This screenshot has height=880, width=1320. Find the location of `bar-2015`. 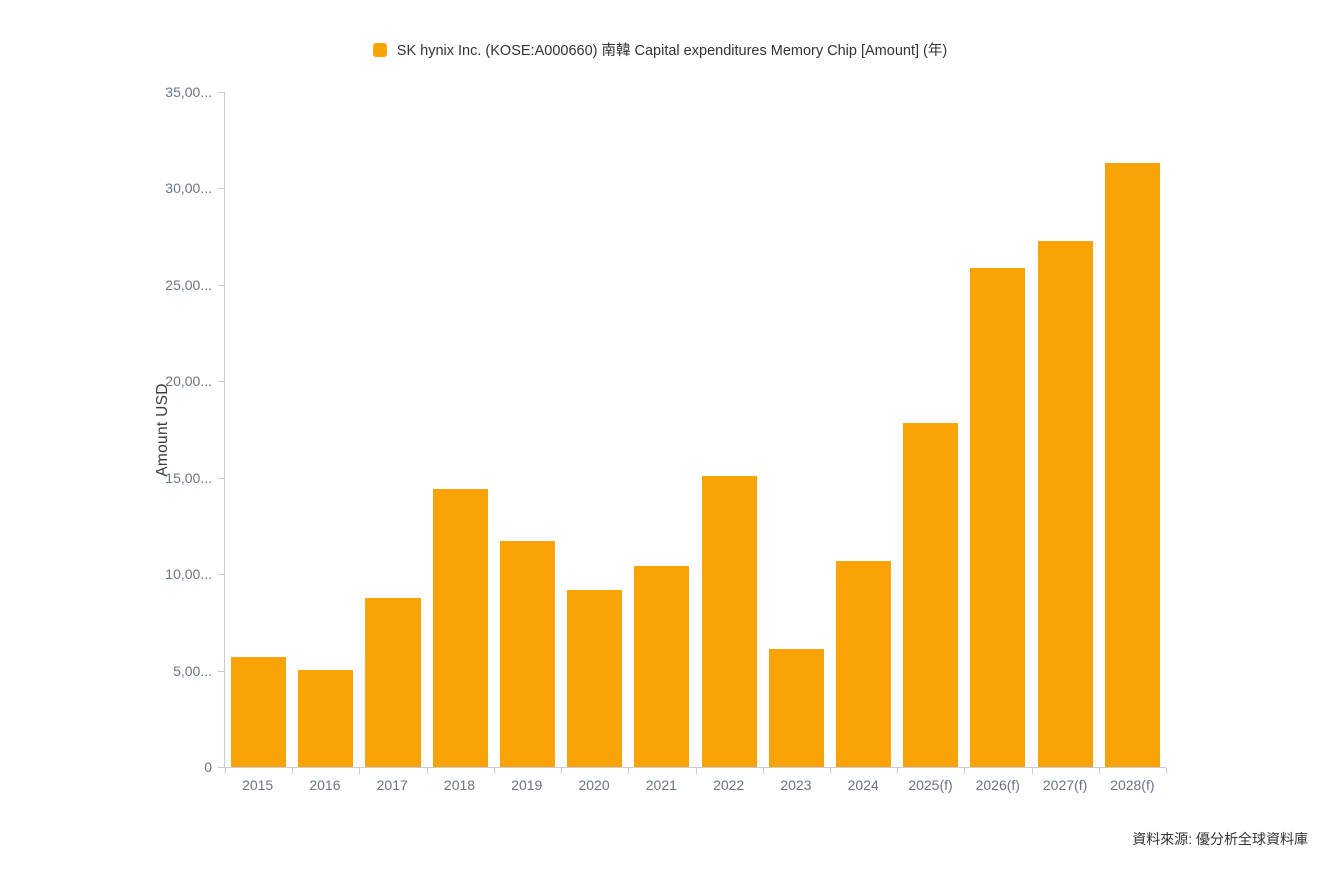

bar-2015 is located at coordinates (259, 712).